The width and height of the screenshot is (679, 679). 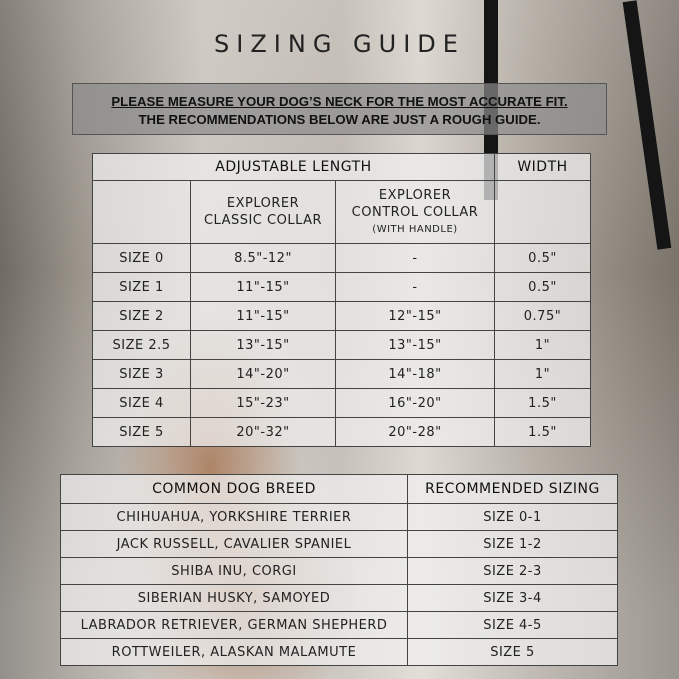 I want to click on table-row: SIBERIAN HUSKY, SAMOYED SIZE 3-4, so click(x=339, y=598).